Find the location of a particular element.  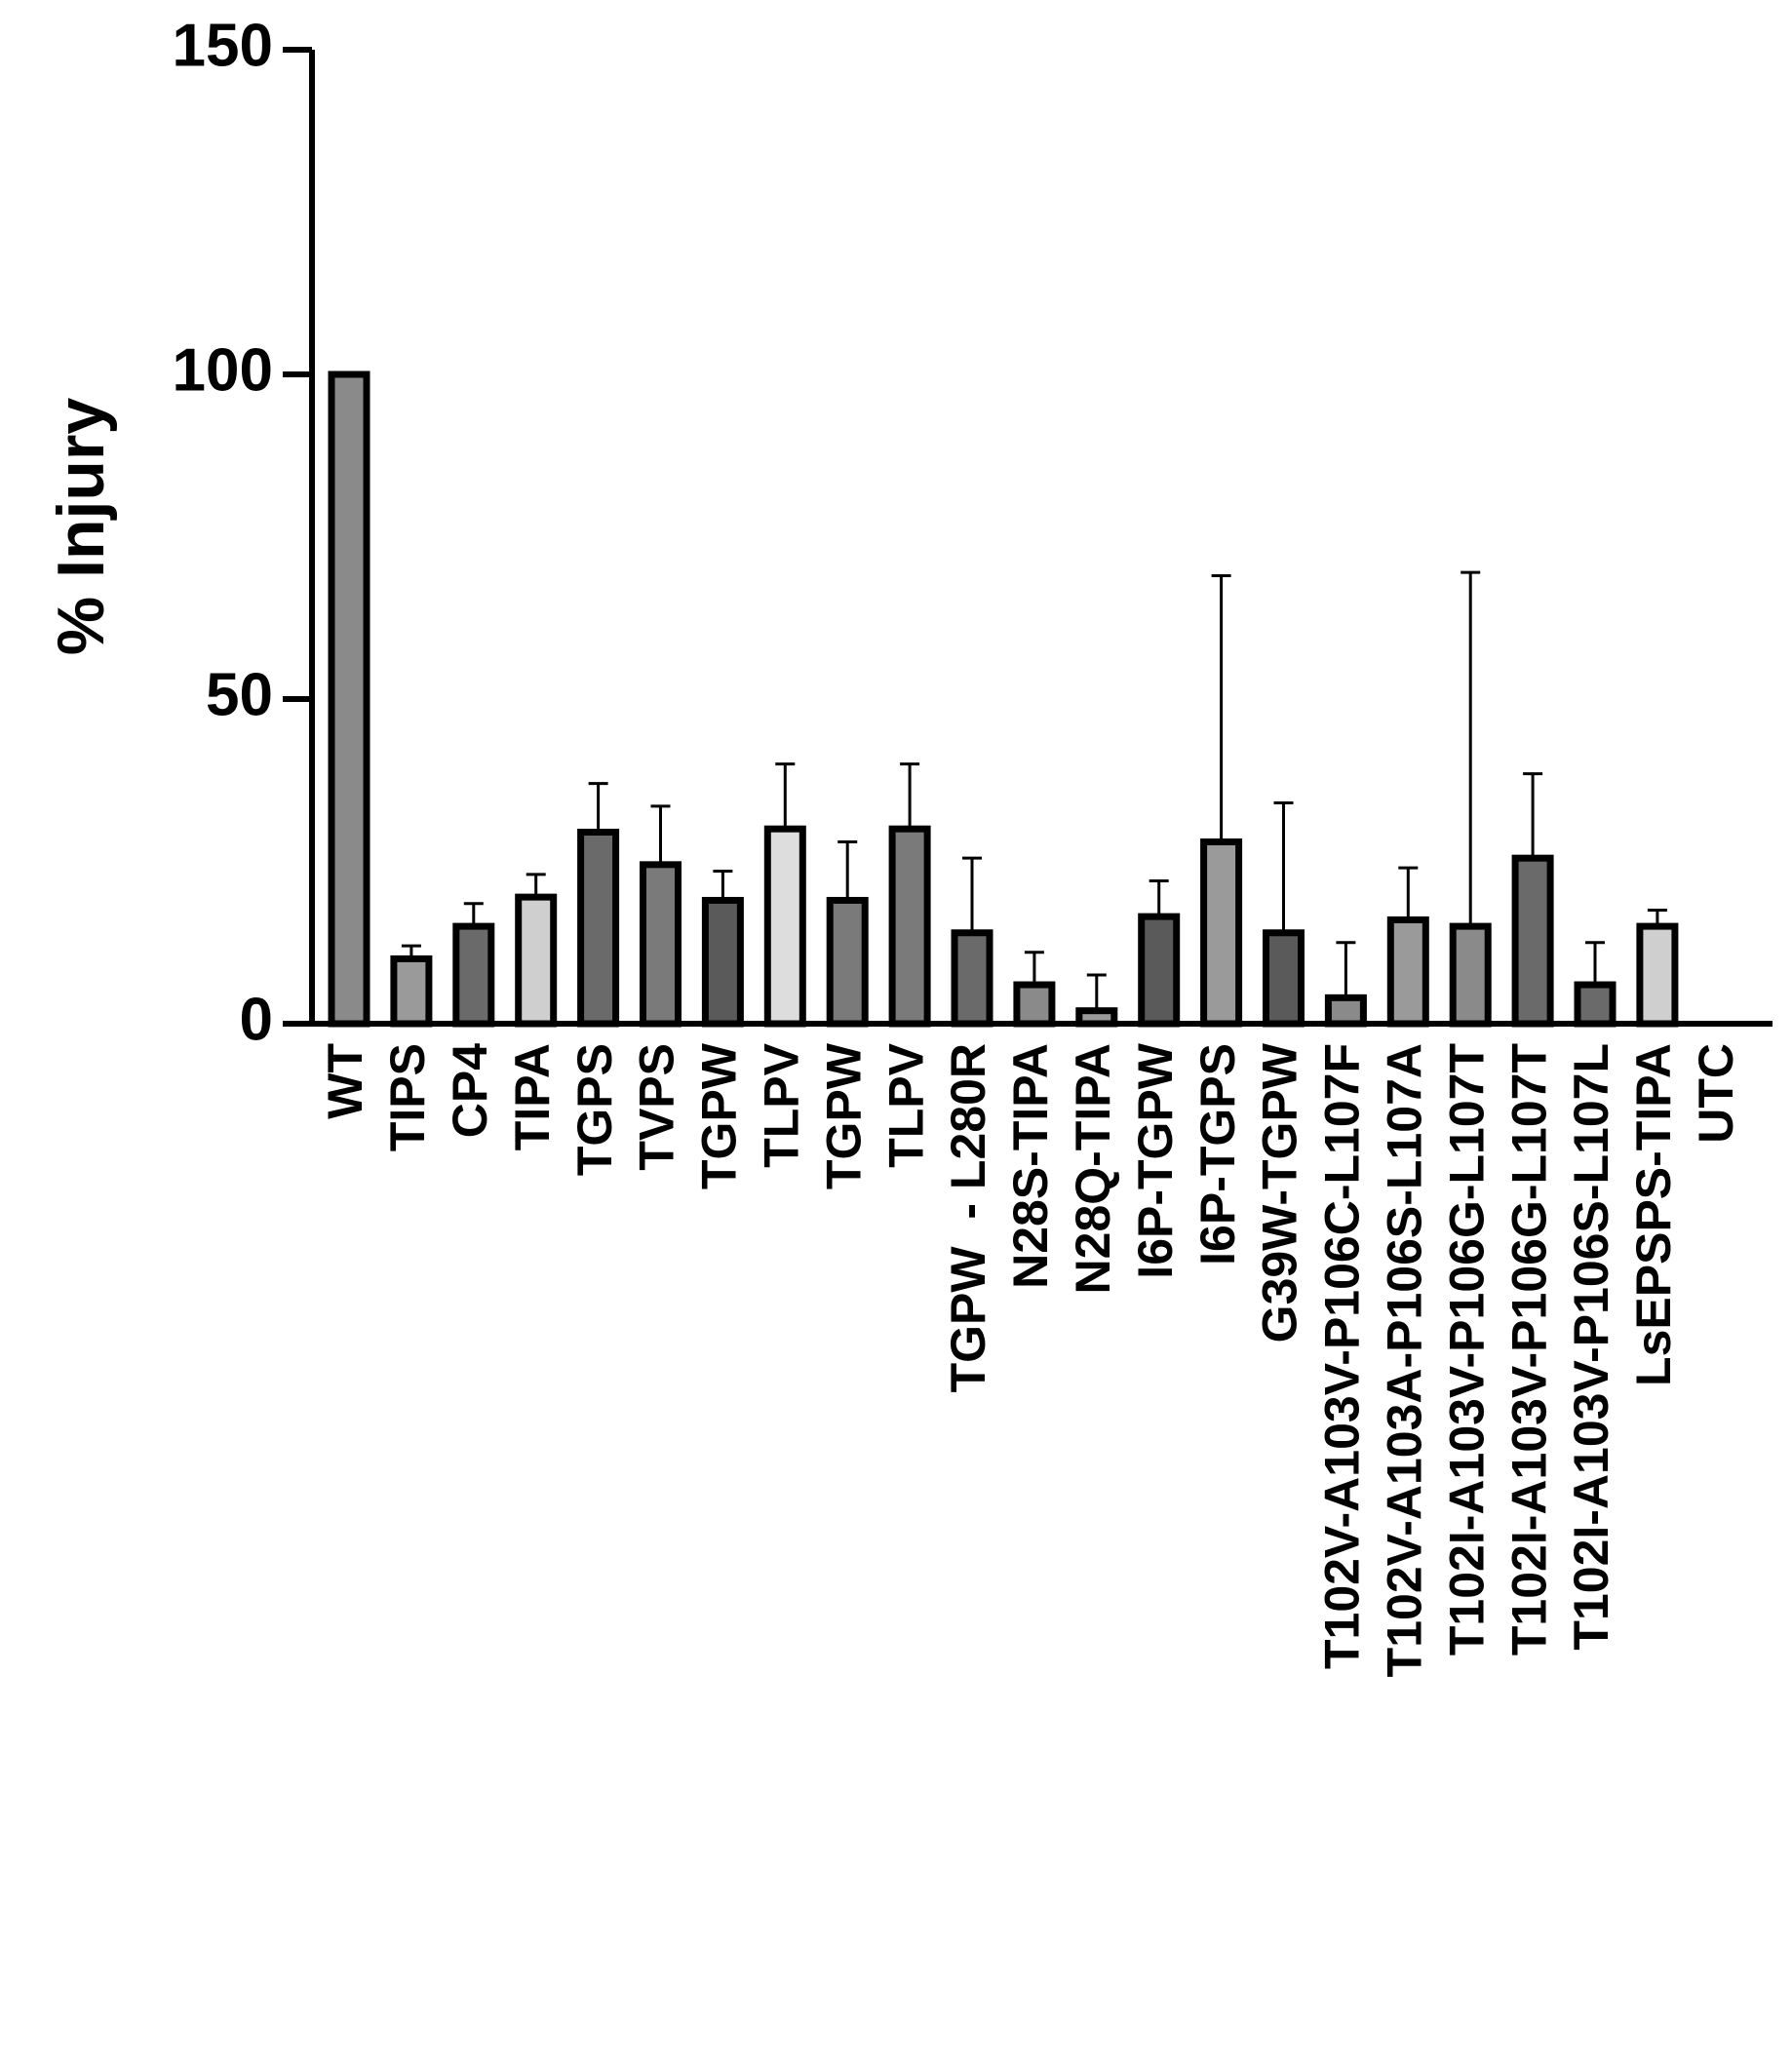

x-tick-label: I6P-TGPW is located at coordinates (1155, 1160).